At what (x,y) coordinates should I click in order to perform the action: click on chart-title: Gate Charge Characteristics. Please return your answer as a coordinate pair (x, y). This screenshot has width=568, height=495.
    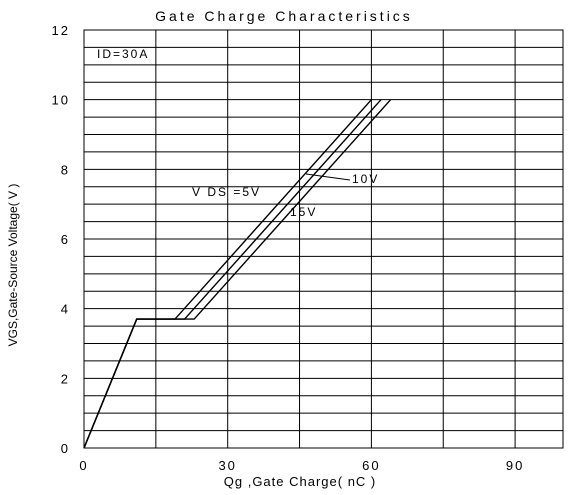
    Looking at the image, I should click on (284, 16).